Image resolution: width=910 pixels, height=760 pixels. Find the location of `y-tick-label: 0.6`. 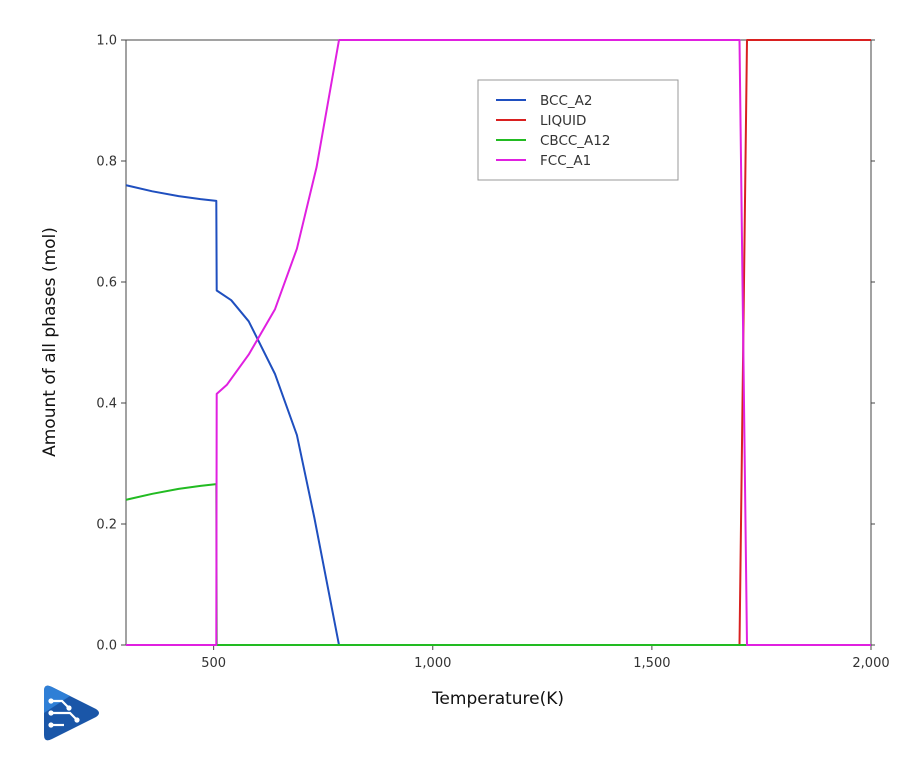

y-tick-label: 0.6 is located at coordinates (106, 283).